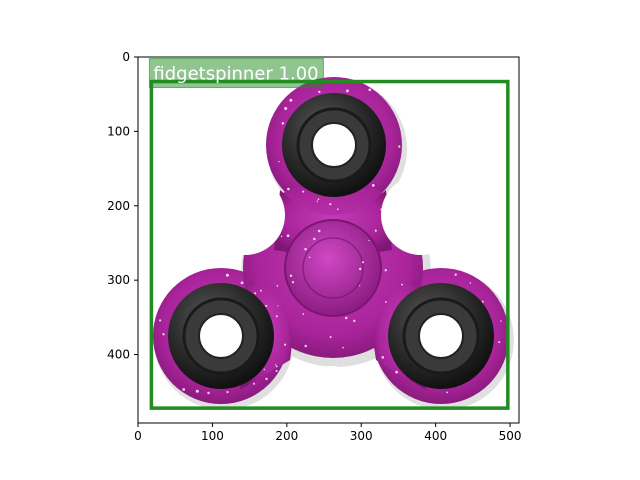  Describe the element at coordinates (328, 433) in the screenshot. I see `x-axis: 0 100 200 300 400 500` at that location.